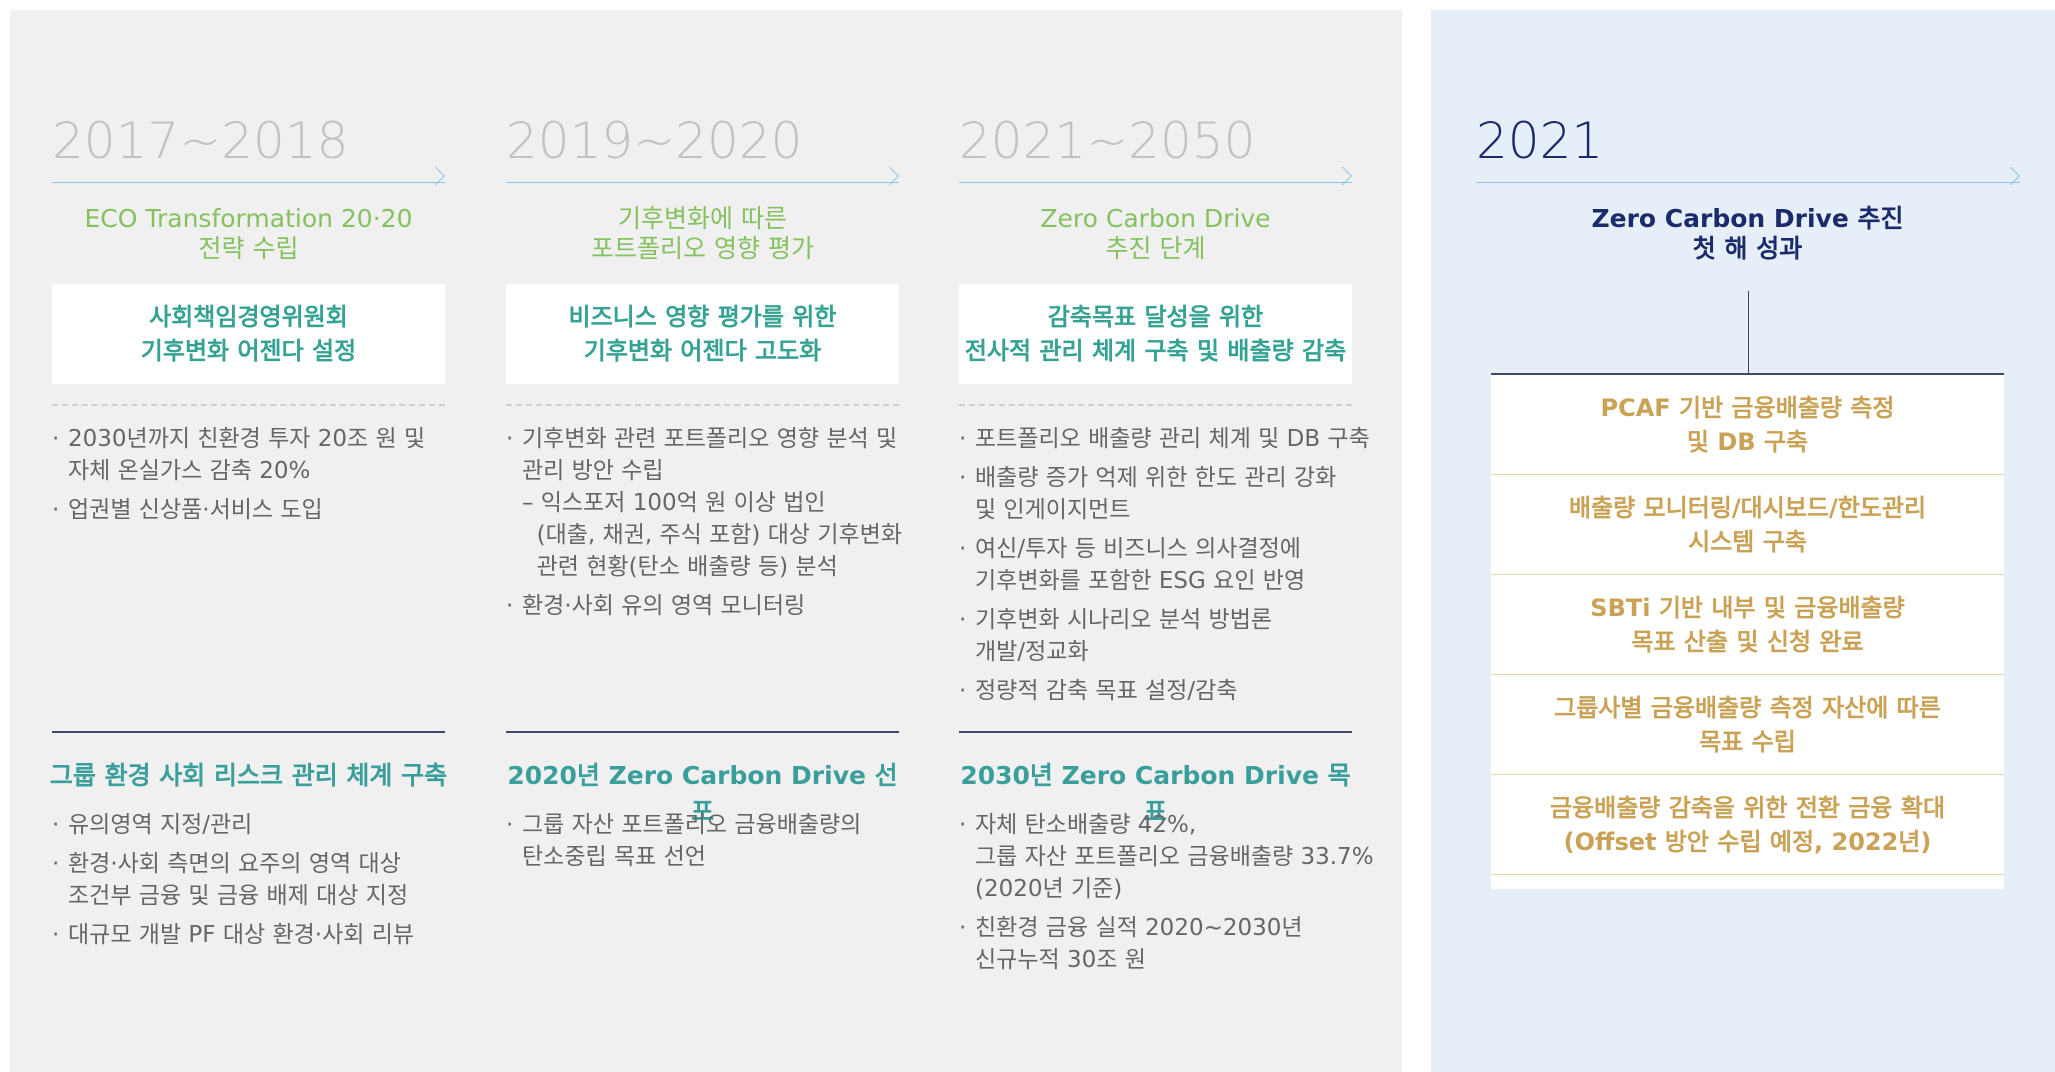  What do you see at coordinates (248, 233) in the screenshot?
I see `phase-title: ECO Transformation 20·20 전략 수립` at bounding box center [248, 233].